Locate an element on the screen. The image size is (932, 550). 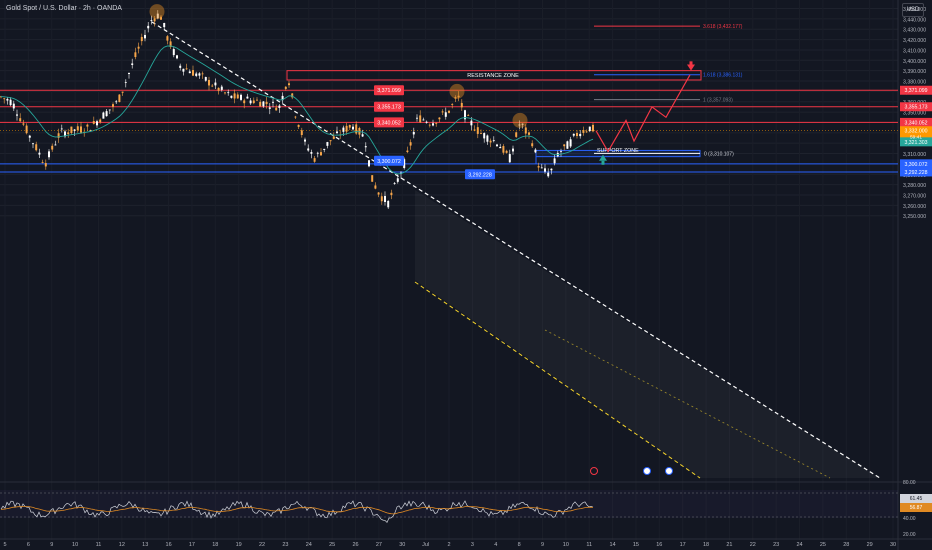
support-zone-label: SUPPORT ZONE is located at coordinates (618, 151).